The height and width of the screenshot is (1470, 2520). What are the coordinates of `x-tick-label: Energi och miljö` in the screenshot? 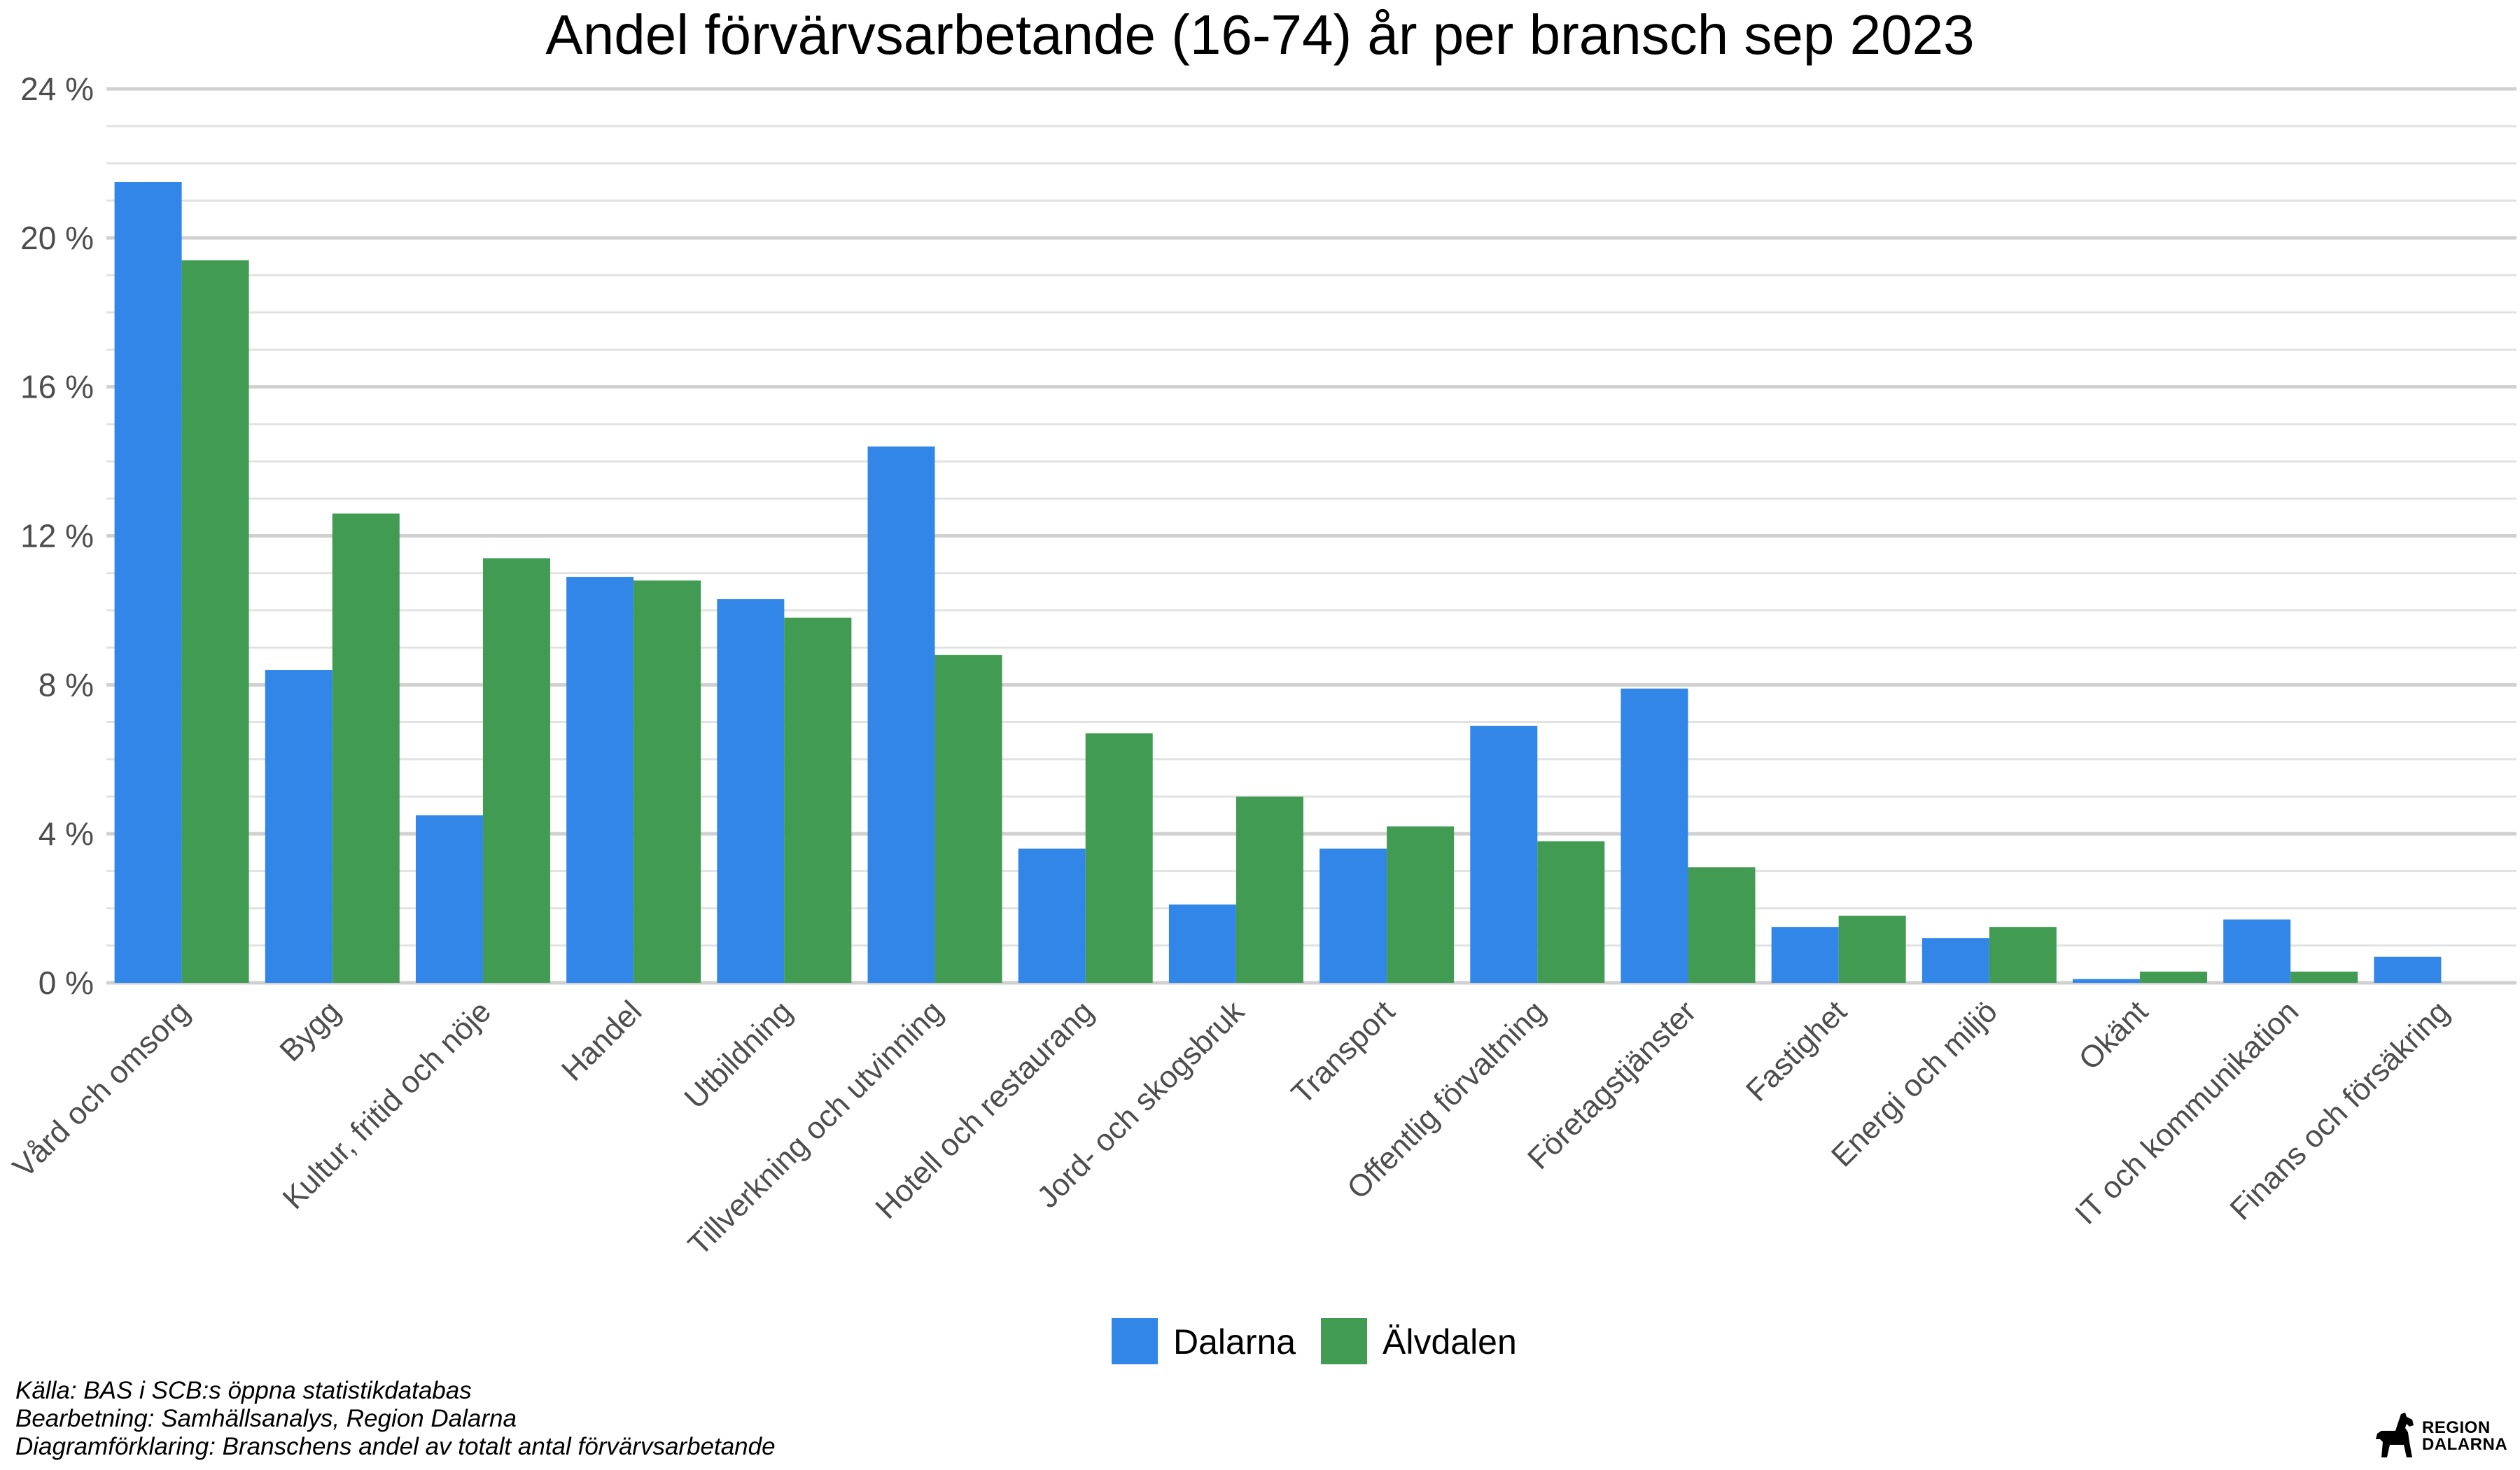 It's located at (1914, 1083).